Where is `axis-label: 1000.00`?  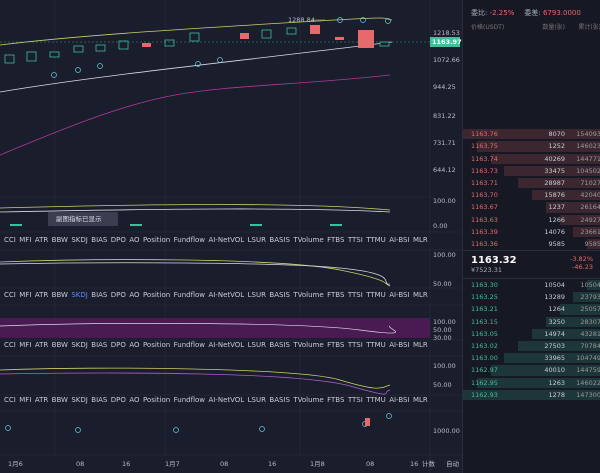 axis-label: 1000.00 is located at coordinates (446, 431).